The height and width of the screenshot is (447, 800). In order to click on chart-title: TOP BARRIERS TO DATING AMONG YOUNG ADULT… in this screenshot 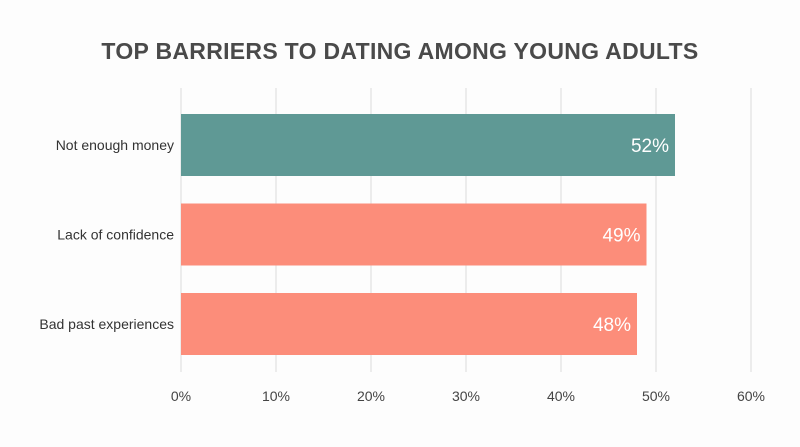, I will do `click(400, 51)`.